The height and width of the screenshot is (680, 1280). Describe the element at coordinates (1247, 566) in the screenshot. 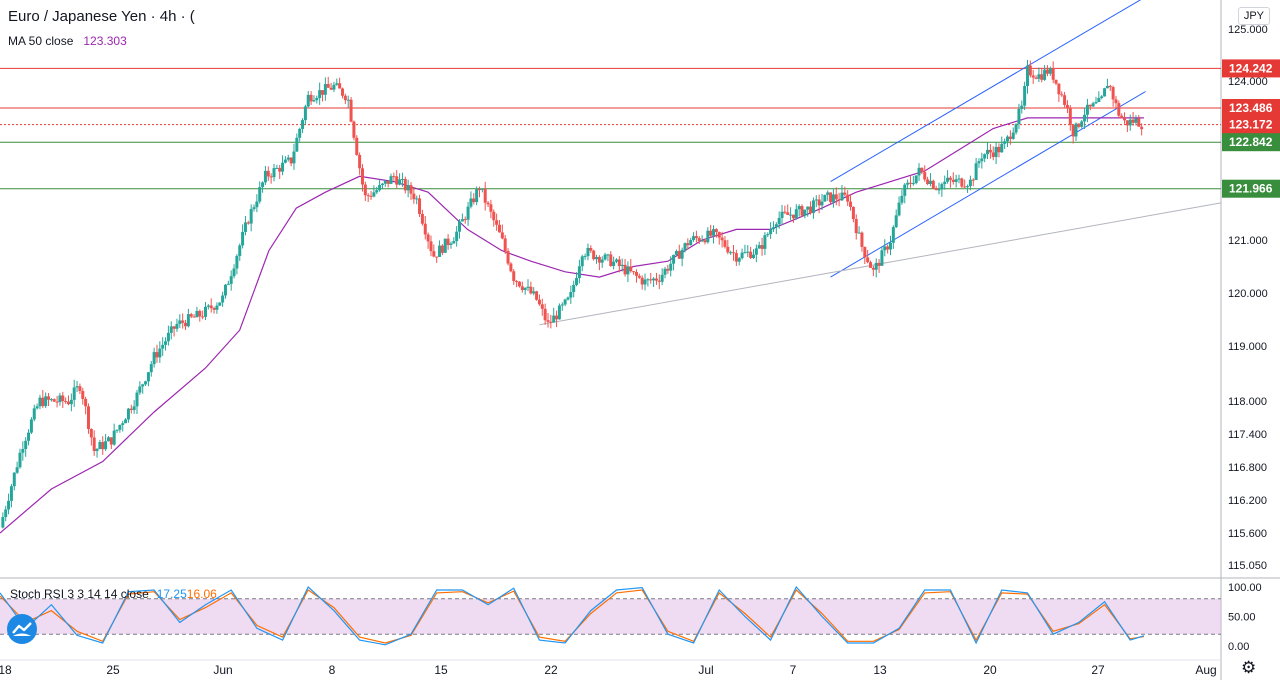

I see `y-tick-label: 115.050` at that location.